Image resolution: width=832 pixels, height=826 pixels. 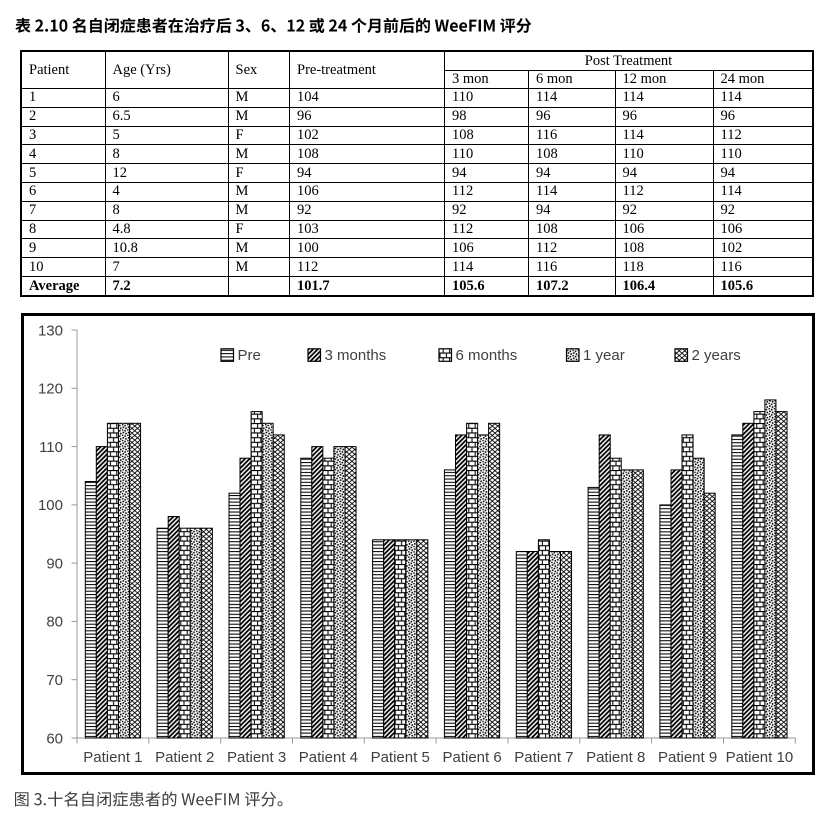 I want to click on svg-text: 80, so click(x=54, y=622).